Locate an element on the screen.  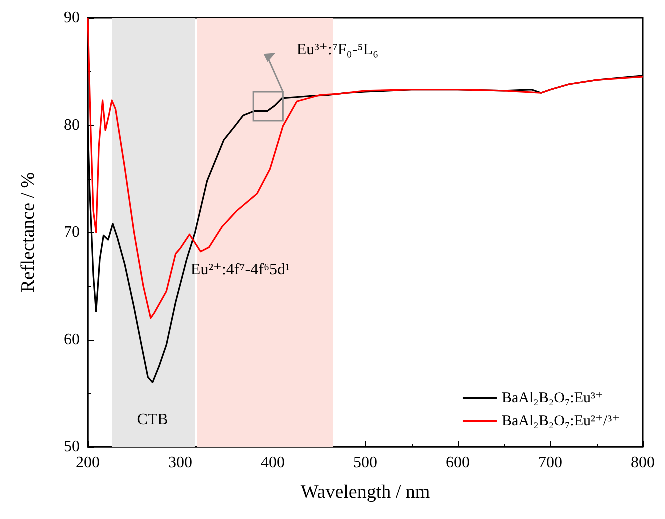
legend-label: BaAl₂B₂O₇:Eu³⁺ is located at coordinates (553, 398).